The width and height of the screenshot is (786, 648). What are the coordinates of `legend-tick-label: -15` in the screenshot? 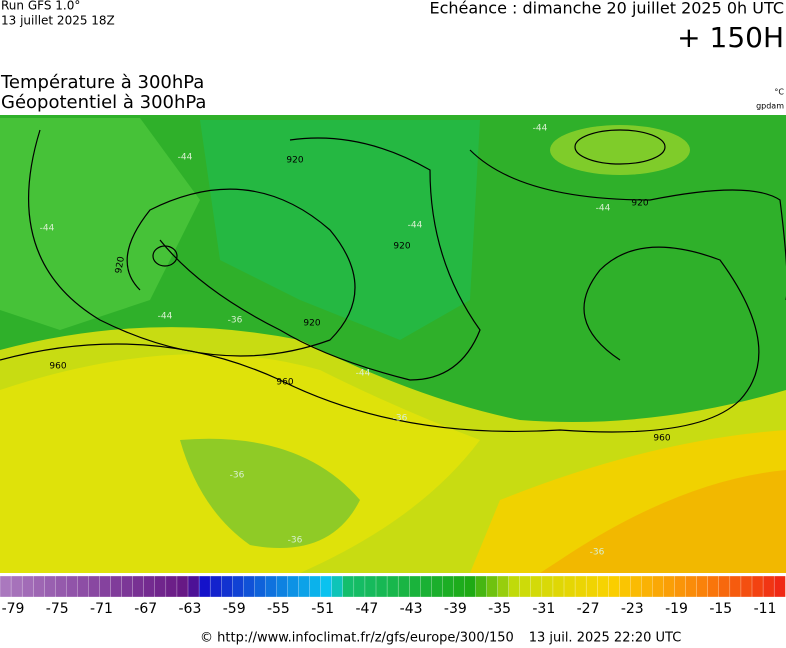 It's located at (720, 609).